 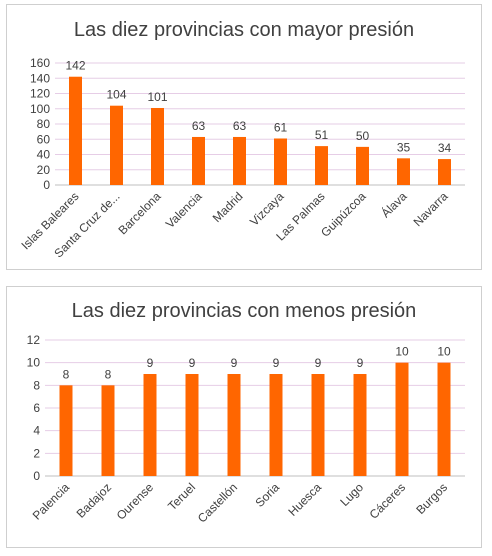 What do you see at coordinates (44, 124) in the screenshot?
I see `y-tick-label: 80` at bounding box center [44, 124].